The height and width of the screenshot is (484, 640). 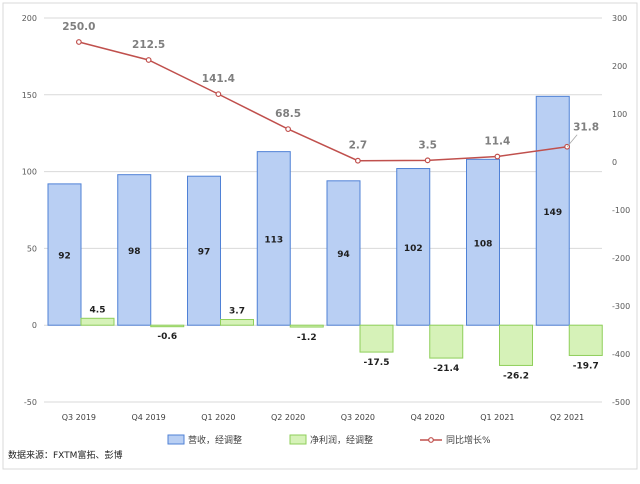 What do you see at coordinates (29, 95) in the screenshot?
I see `left-axis-tick-label: 150` at bounding box center [29, 95].